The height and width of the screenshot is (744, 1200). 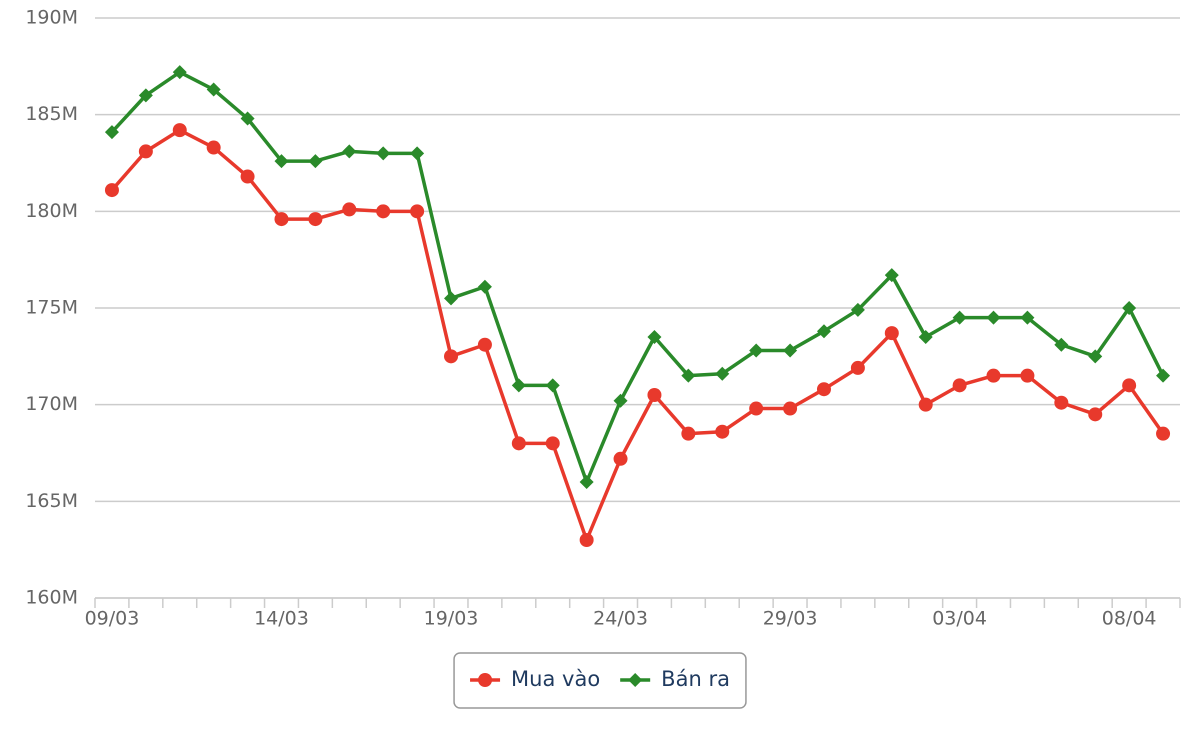 I want to click on legend-box, so click(x=600, y=680).